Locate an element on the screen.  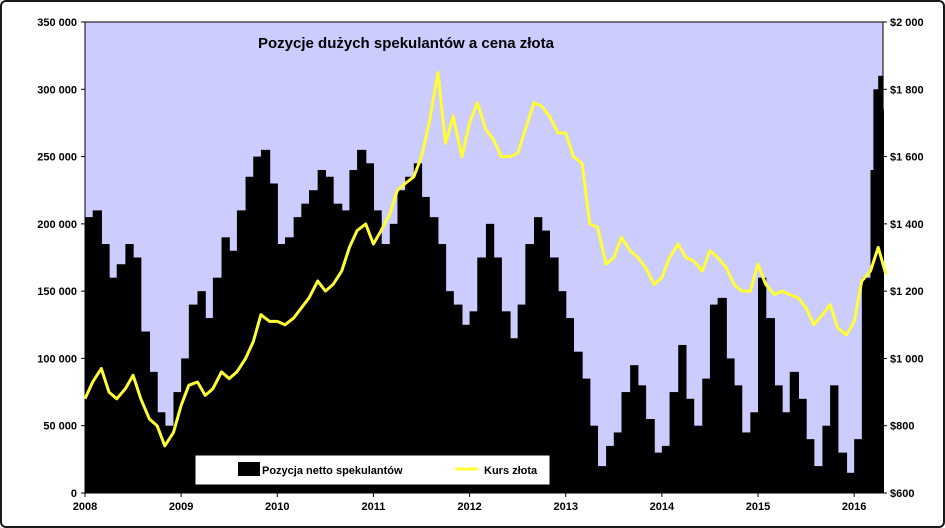
legend-label-line: Kurs złota is located at coordinates (511, 471).